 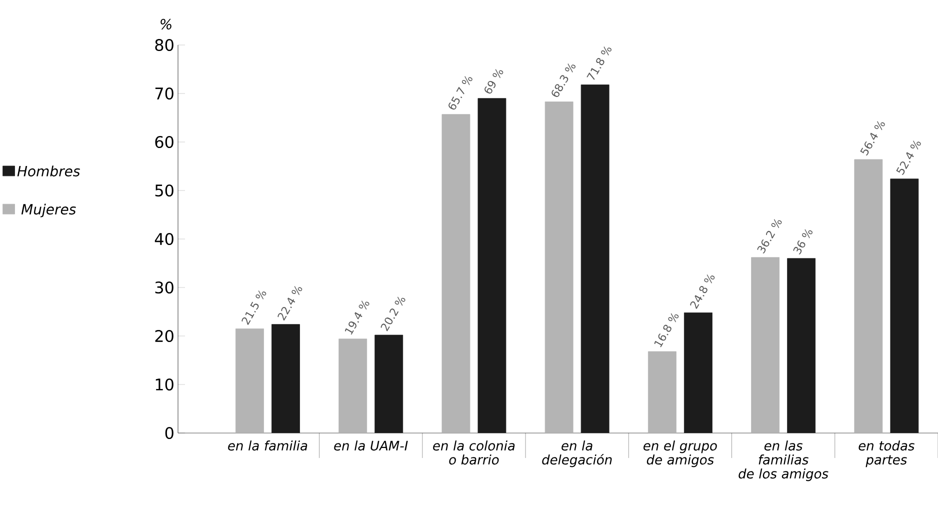 What do you see at coordinates (164, 336) in the screenshot?
I see `y-tick-label: 20` at bounding box center [164, 336].